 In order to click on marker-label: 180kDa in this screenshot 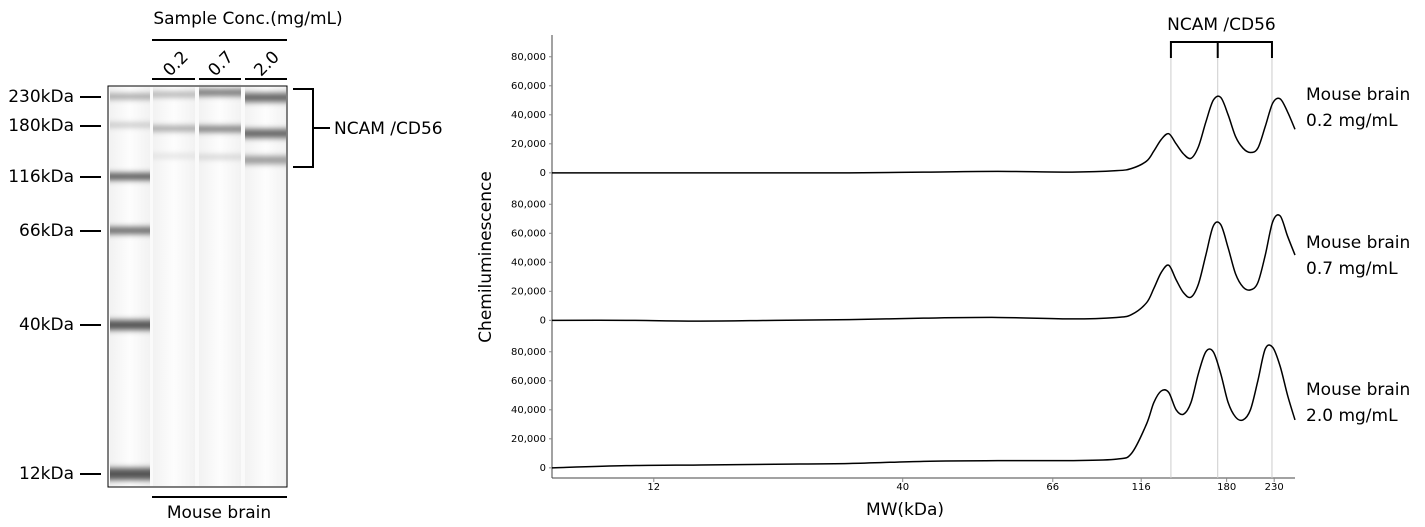, I will do `click(41, 126)`.